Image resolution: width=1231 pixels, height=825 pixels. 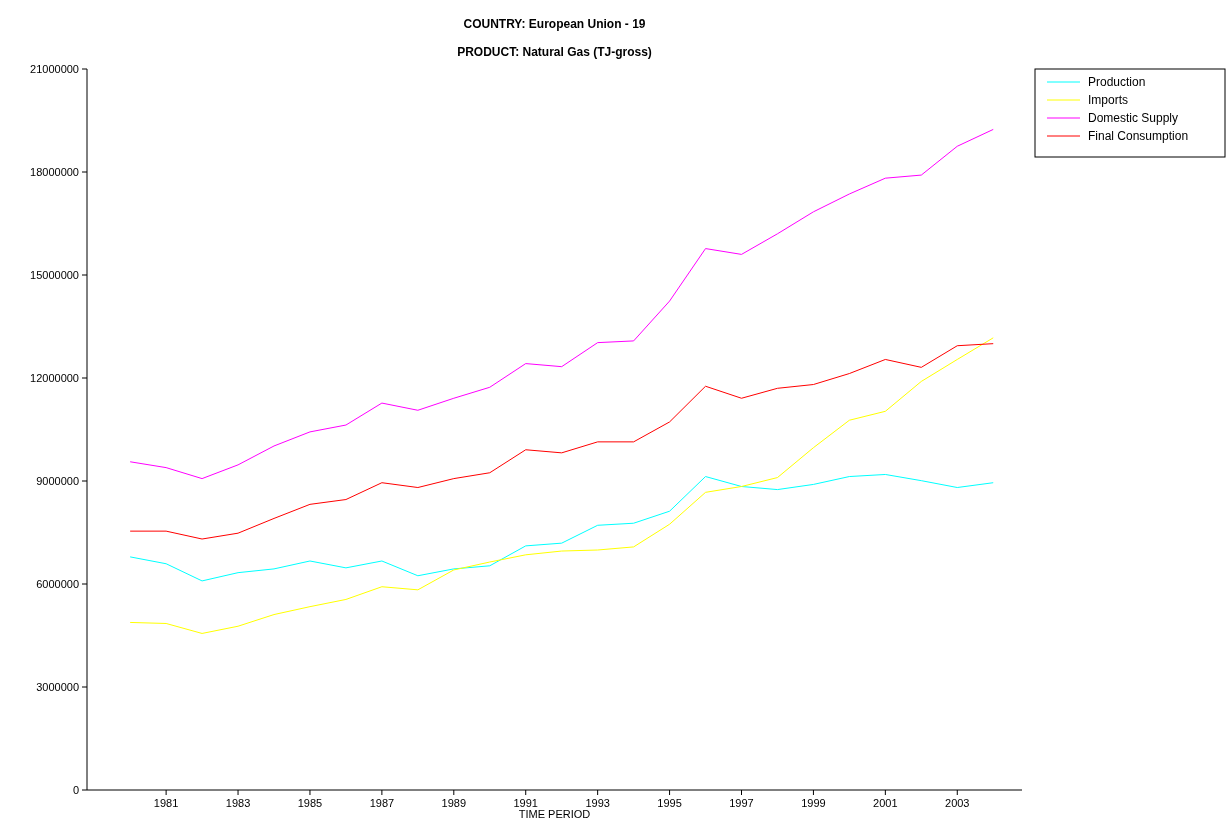 What do you see at coordinates (57, 583) in the screenshot?
I see `y-tick-label: 6000000` at bounding box center [57, 583].